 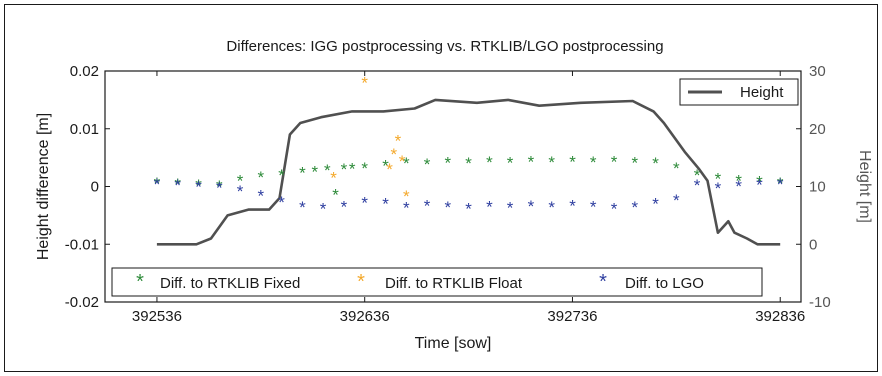 What do you see at coordinates (140, 282) in the screenshot?
I see `legend-fixed-marker: *` at bounding box center [140, 282].